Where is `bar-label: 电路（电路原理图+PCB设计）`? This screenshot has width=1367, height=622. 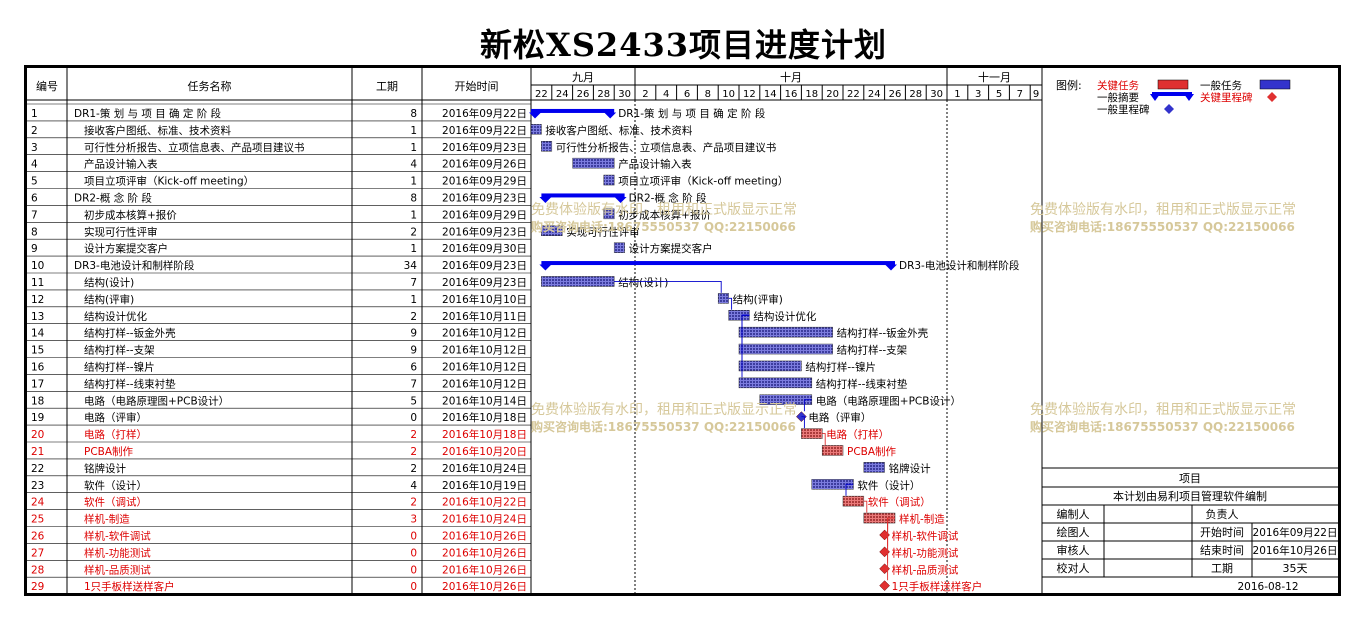 bar-label: 电路（电路原理图+PCB设计） is located at coordinates (888, 400).